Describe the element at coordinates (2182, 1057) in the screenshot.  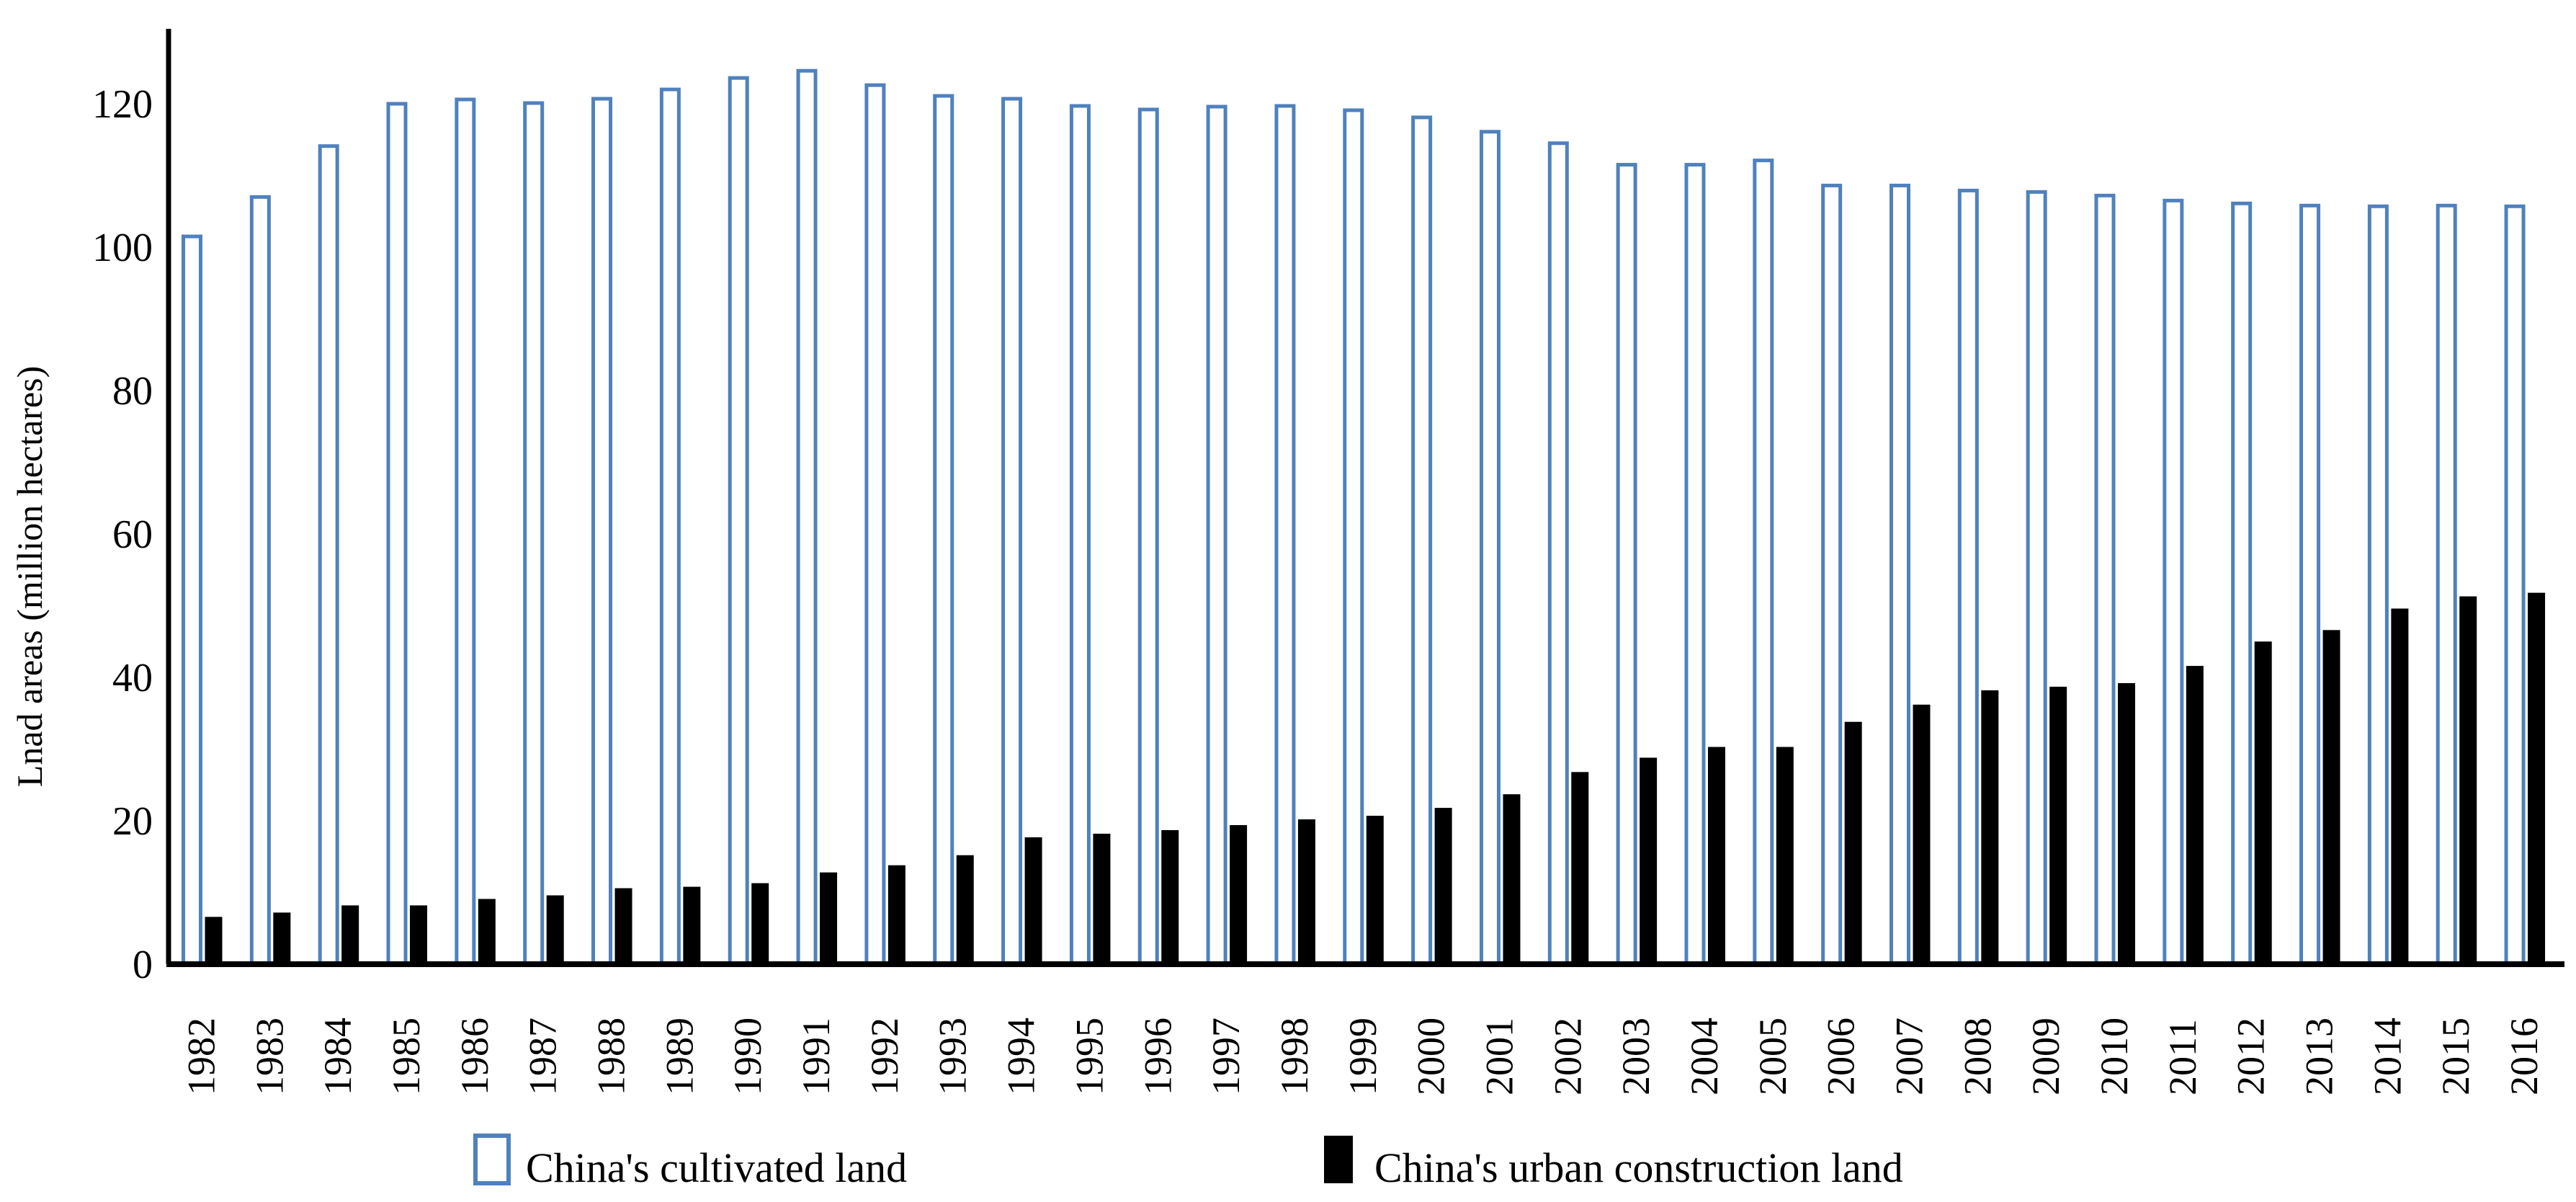
I see `x-tick-label-2011: 2011` at that location.